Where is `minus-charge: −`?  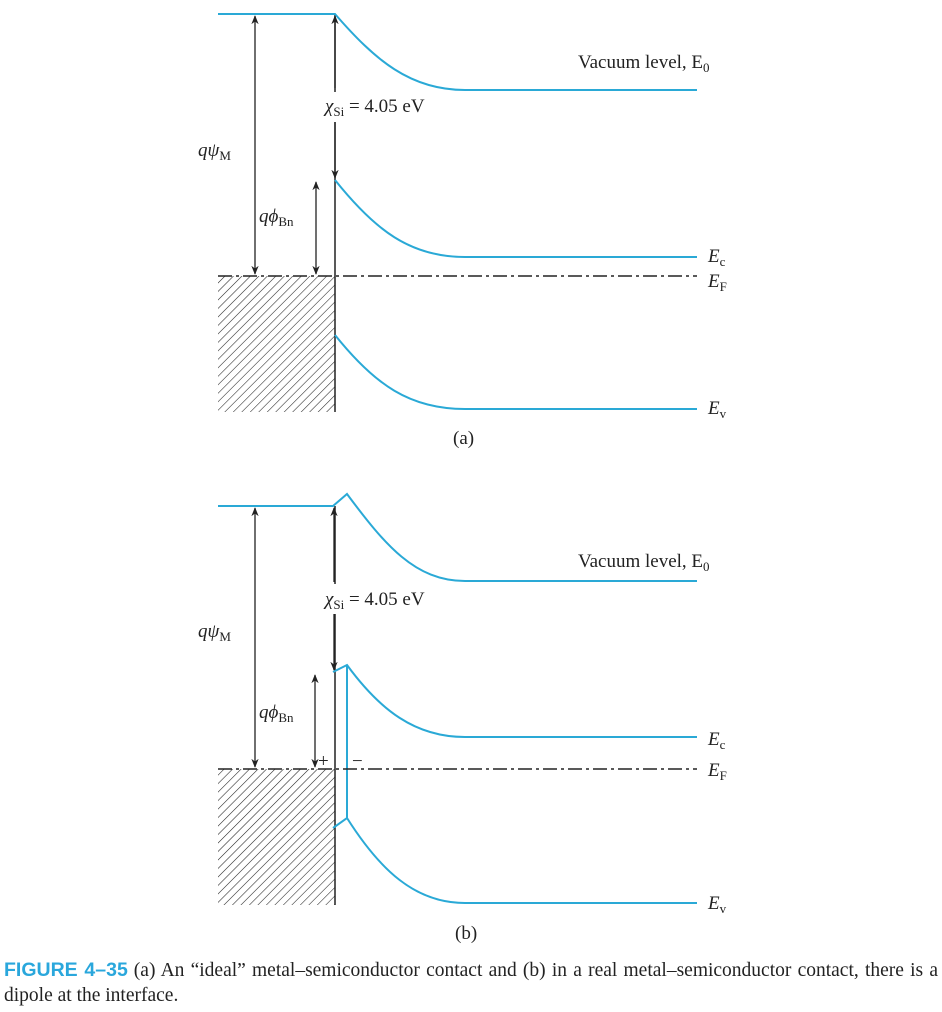
minus-charge: − is located at coordinates (357, 761).